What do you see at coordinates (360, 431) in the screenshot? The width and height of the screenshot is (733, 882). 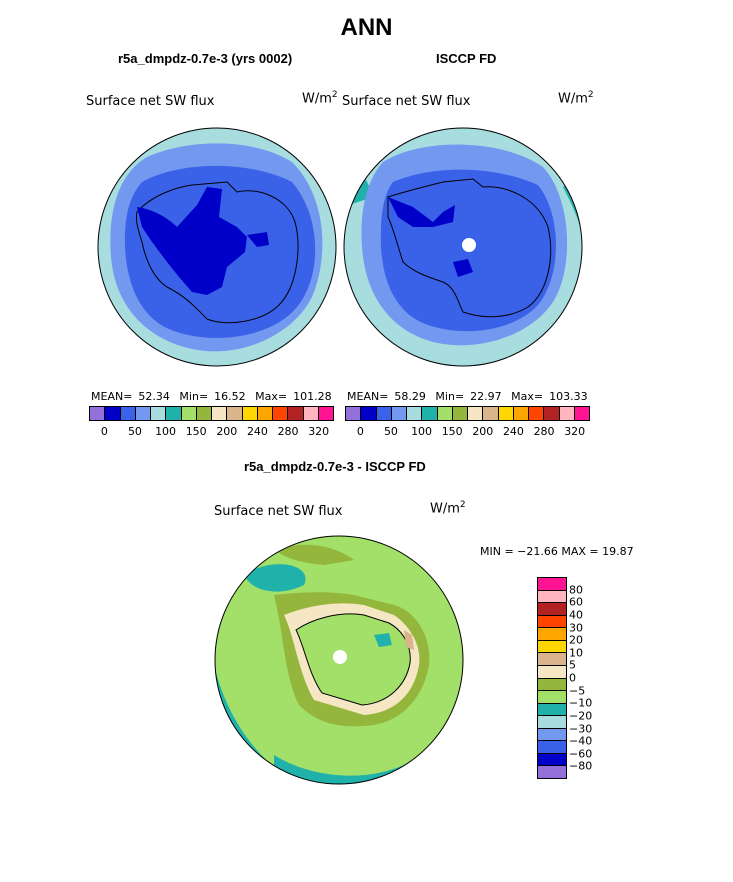 I see `right-colorbar-tick-label: 0` at bounding box center [360, 431].